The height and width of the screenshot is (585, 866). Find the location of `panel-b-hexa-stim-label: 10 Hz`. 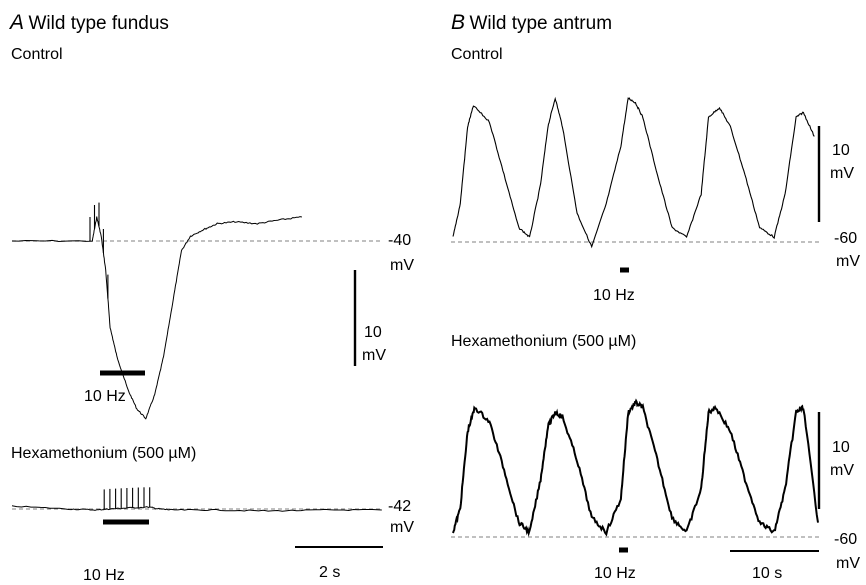

panel-b-hexa-stim-label: 10 Hz is located at coordinates (615, 573).